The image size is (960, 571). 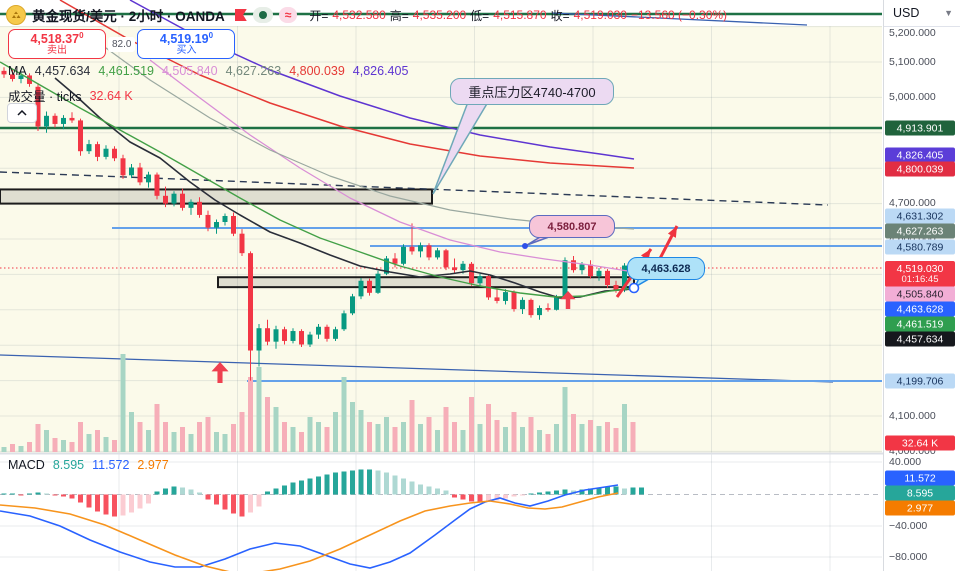 What do you see at coordinates (532, 91) in the screenshot?
I see `resistance-callout: 重点压力区4740-4700` at bounding box center [532, 91].